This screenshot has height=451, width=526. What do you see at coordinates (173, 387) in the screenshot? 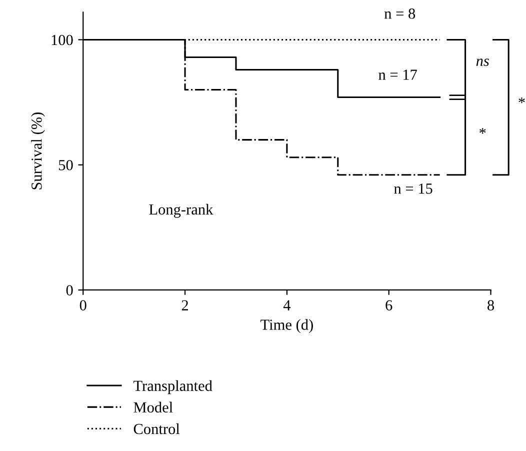
I see `legend-label: Transplanted` at bounding box center [173, 387].